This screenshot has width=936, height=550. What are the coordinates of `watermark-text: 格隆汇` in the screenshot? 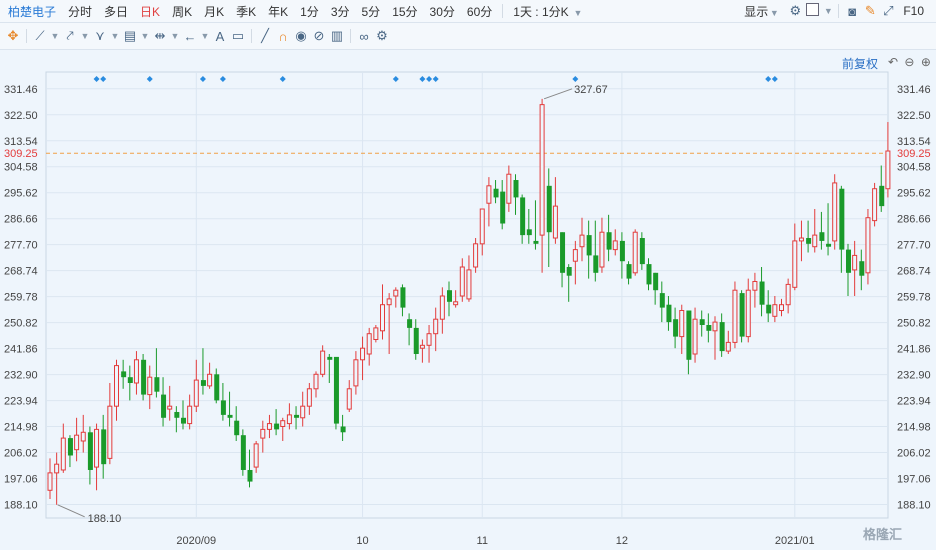 It's located at (883, 534).